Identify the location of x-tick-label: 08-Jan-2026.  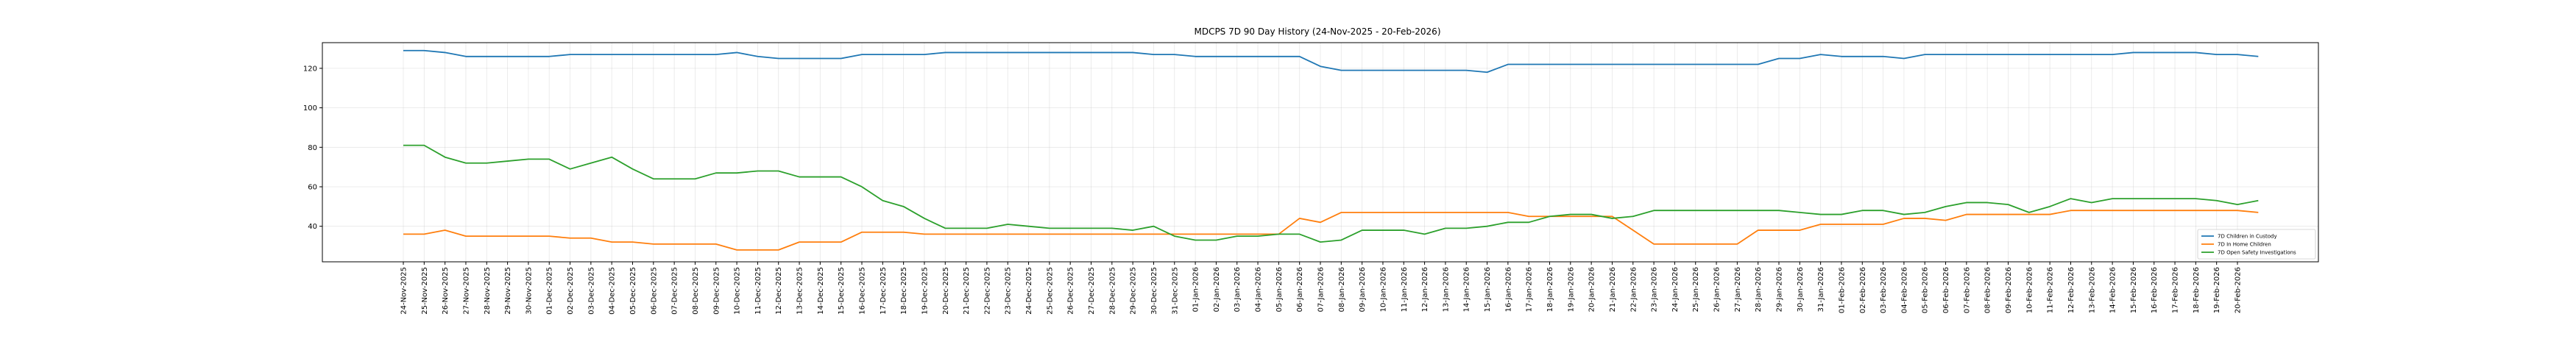
(1342, 289).